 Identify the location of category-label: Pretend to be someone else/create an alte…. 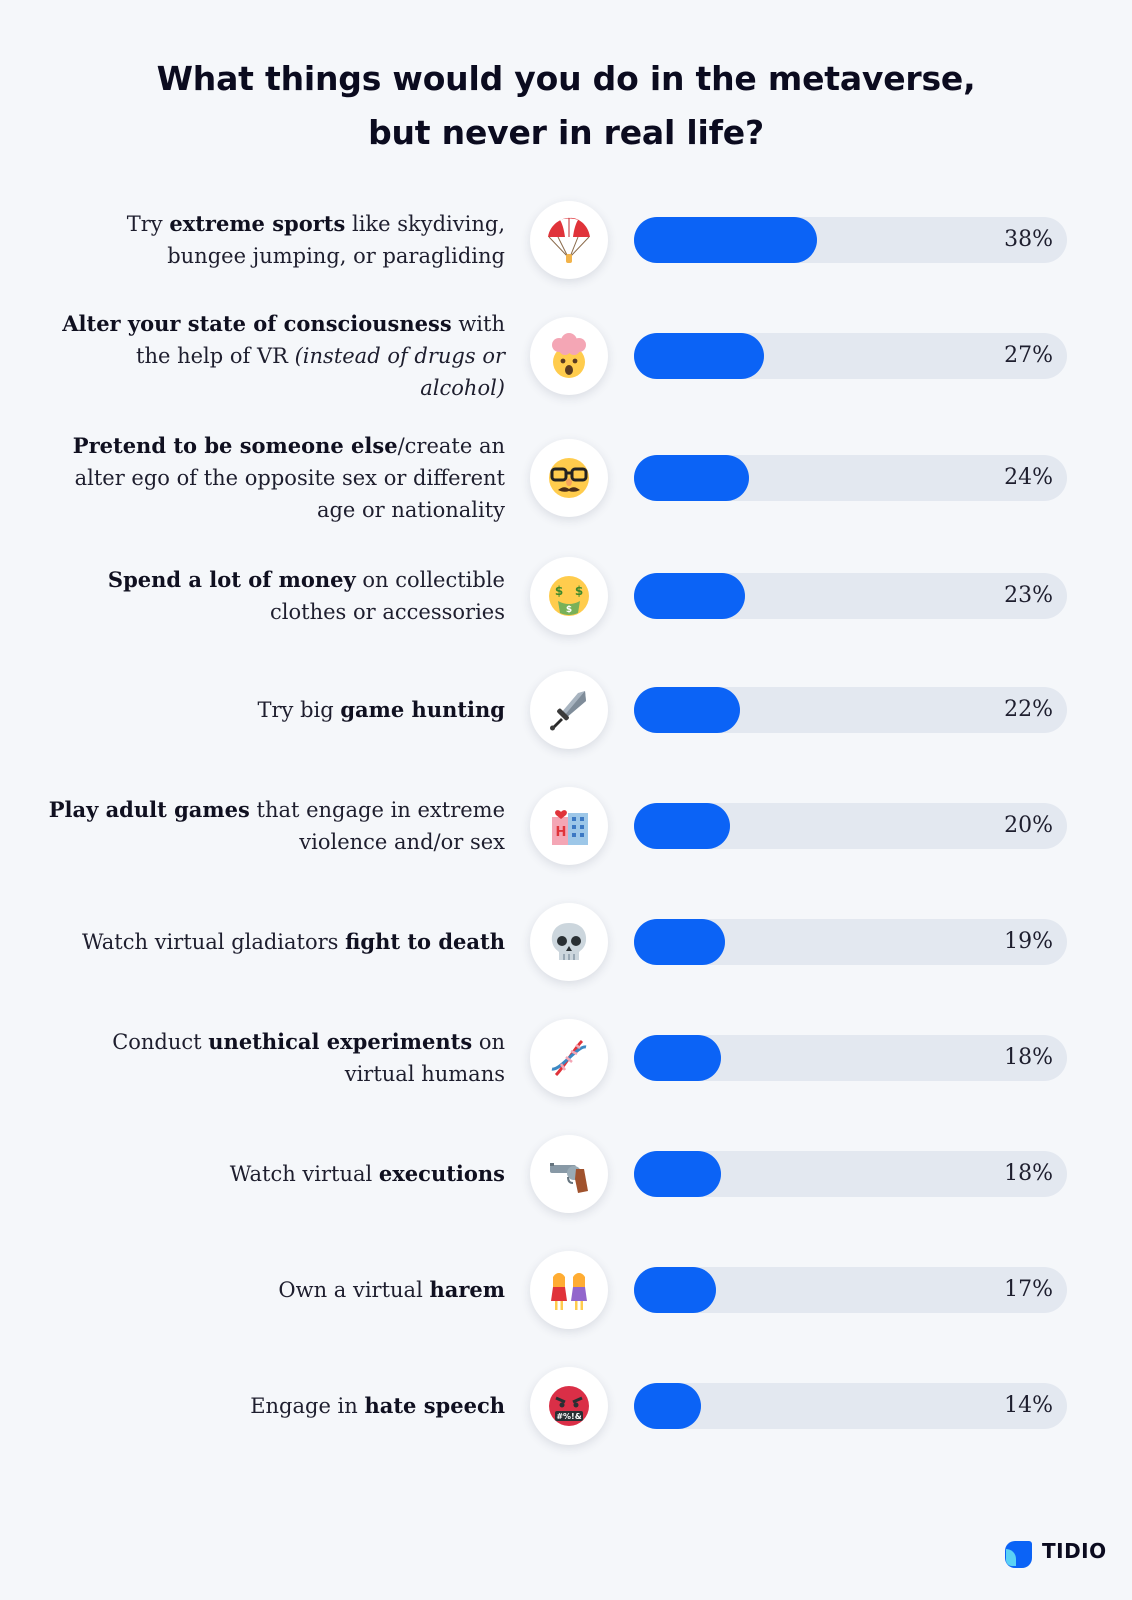
(275, 478).